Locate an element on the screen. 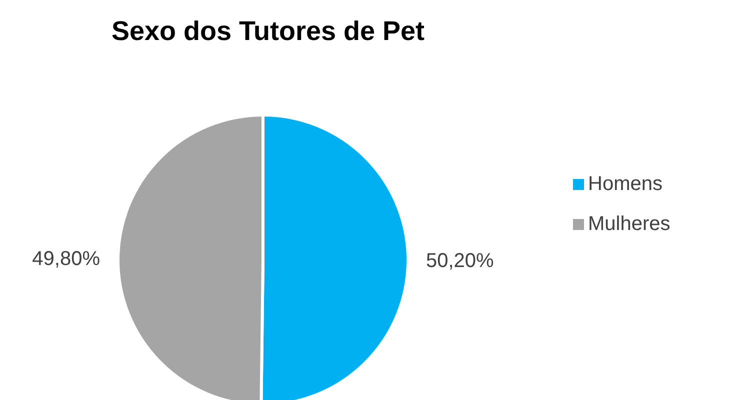 The image size is (731, 400). data-label: 49,80% is located at coordinates (66, 259).